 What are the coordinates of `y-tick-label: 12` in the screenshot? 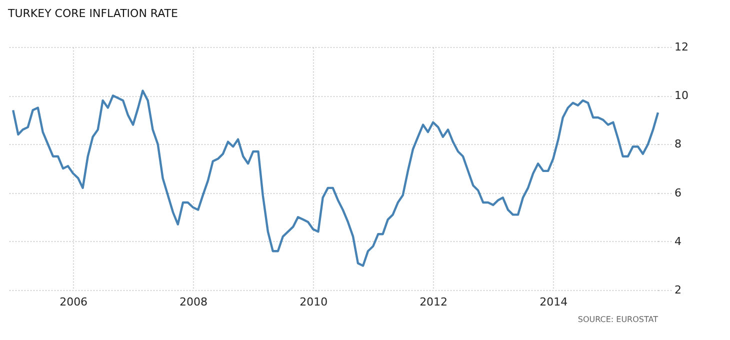 It's located at (681, 47).